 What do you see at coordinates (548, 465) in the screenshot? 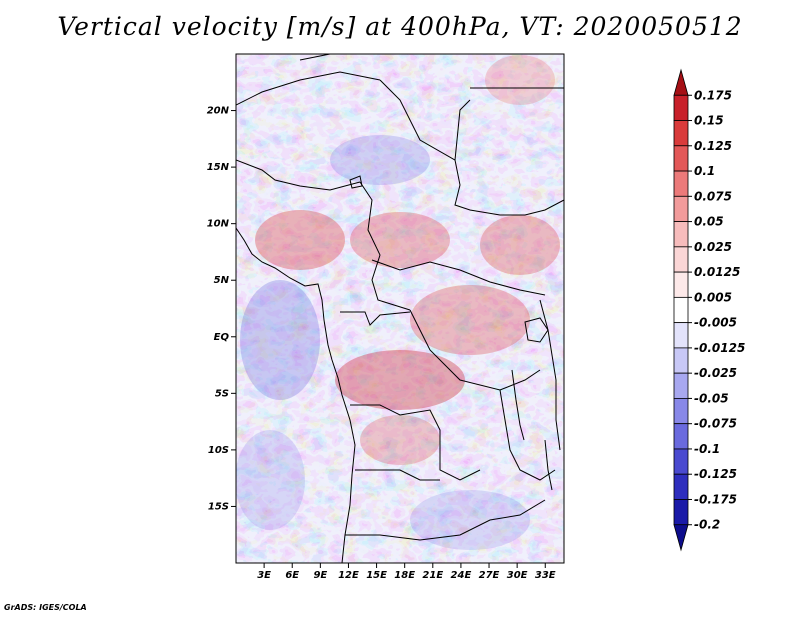
I see `lake-malawi` at bounding box center [548, 465].